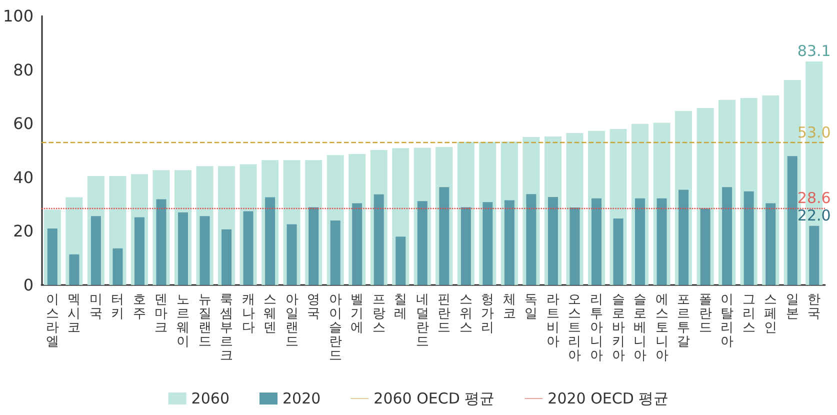 Image resolution: width=837 pixels, height=415 pixels. What do you see at coordinates (640, 328) in the screenshot?
I see `x-tick-label: 슬로베니아` at bounding box center [640, 328].